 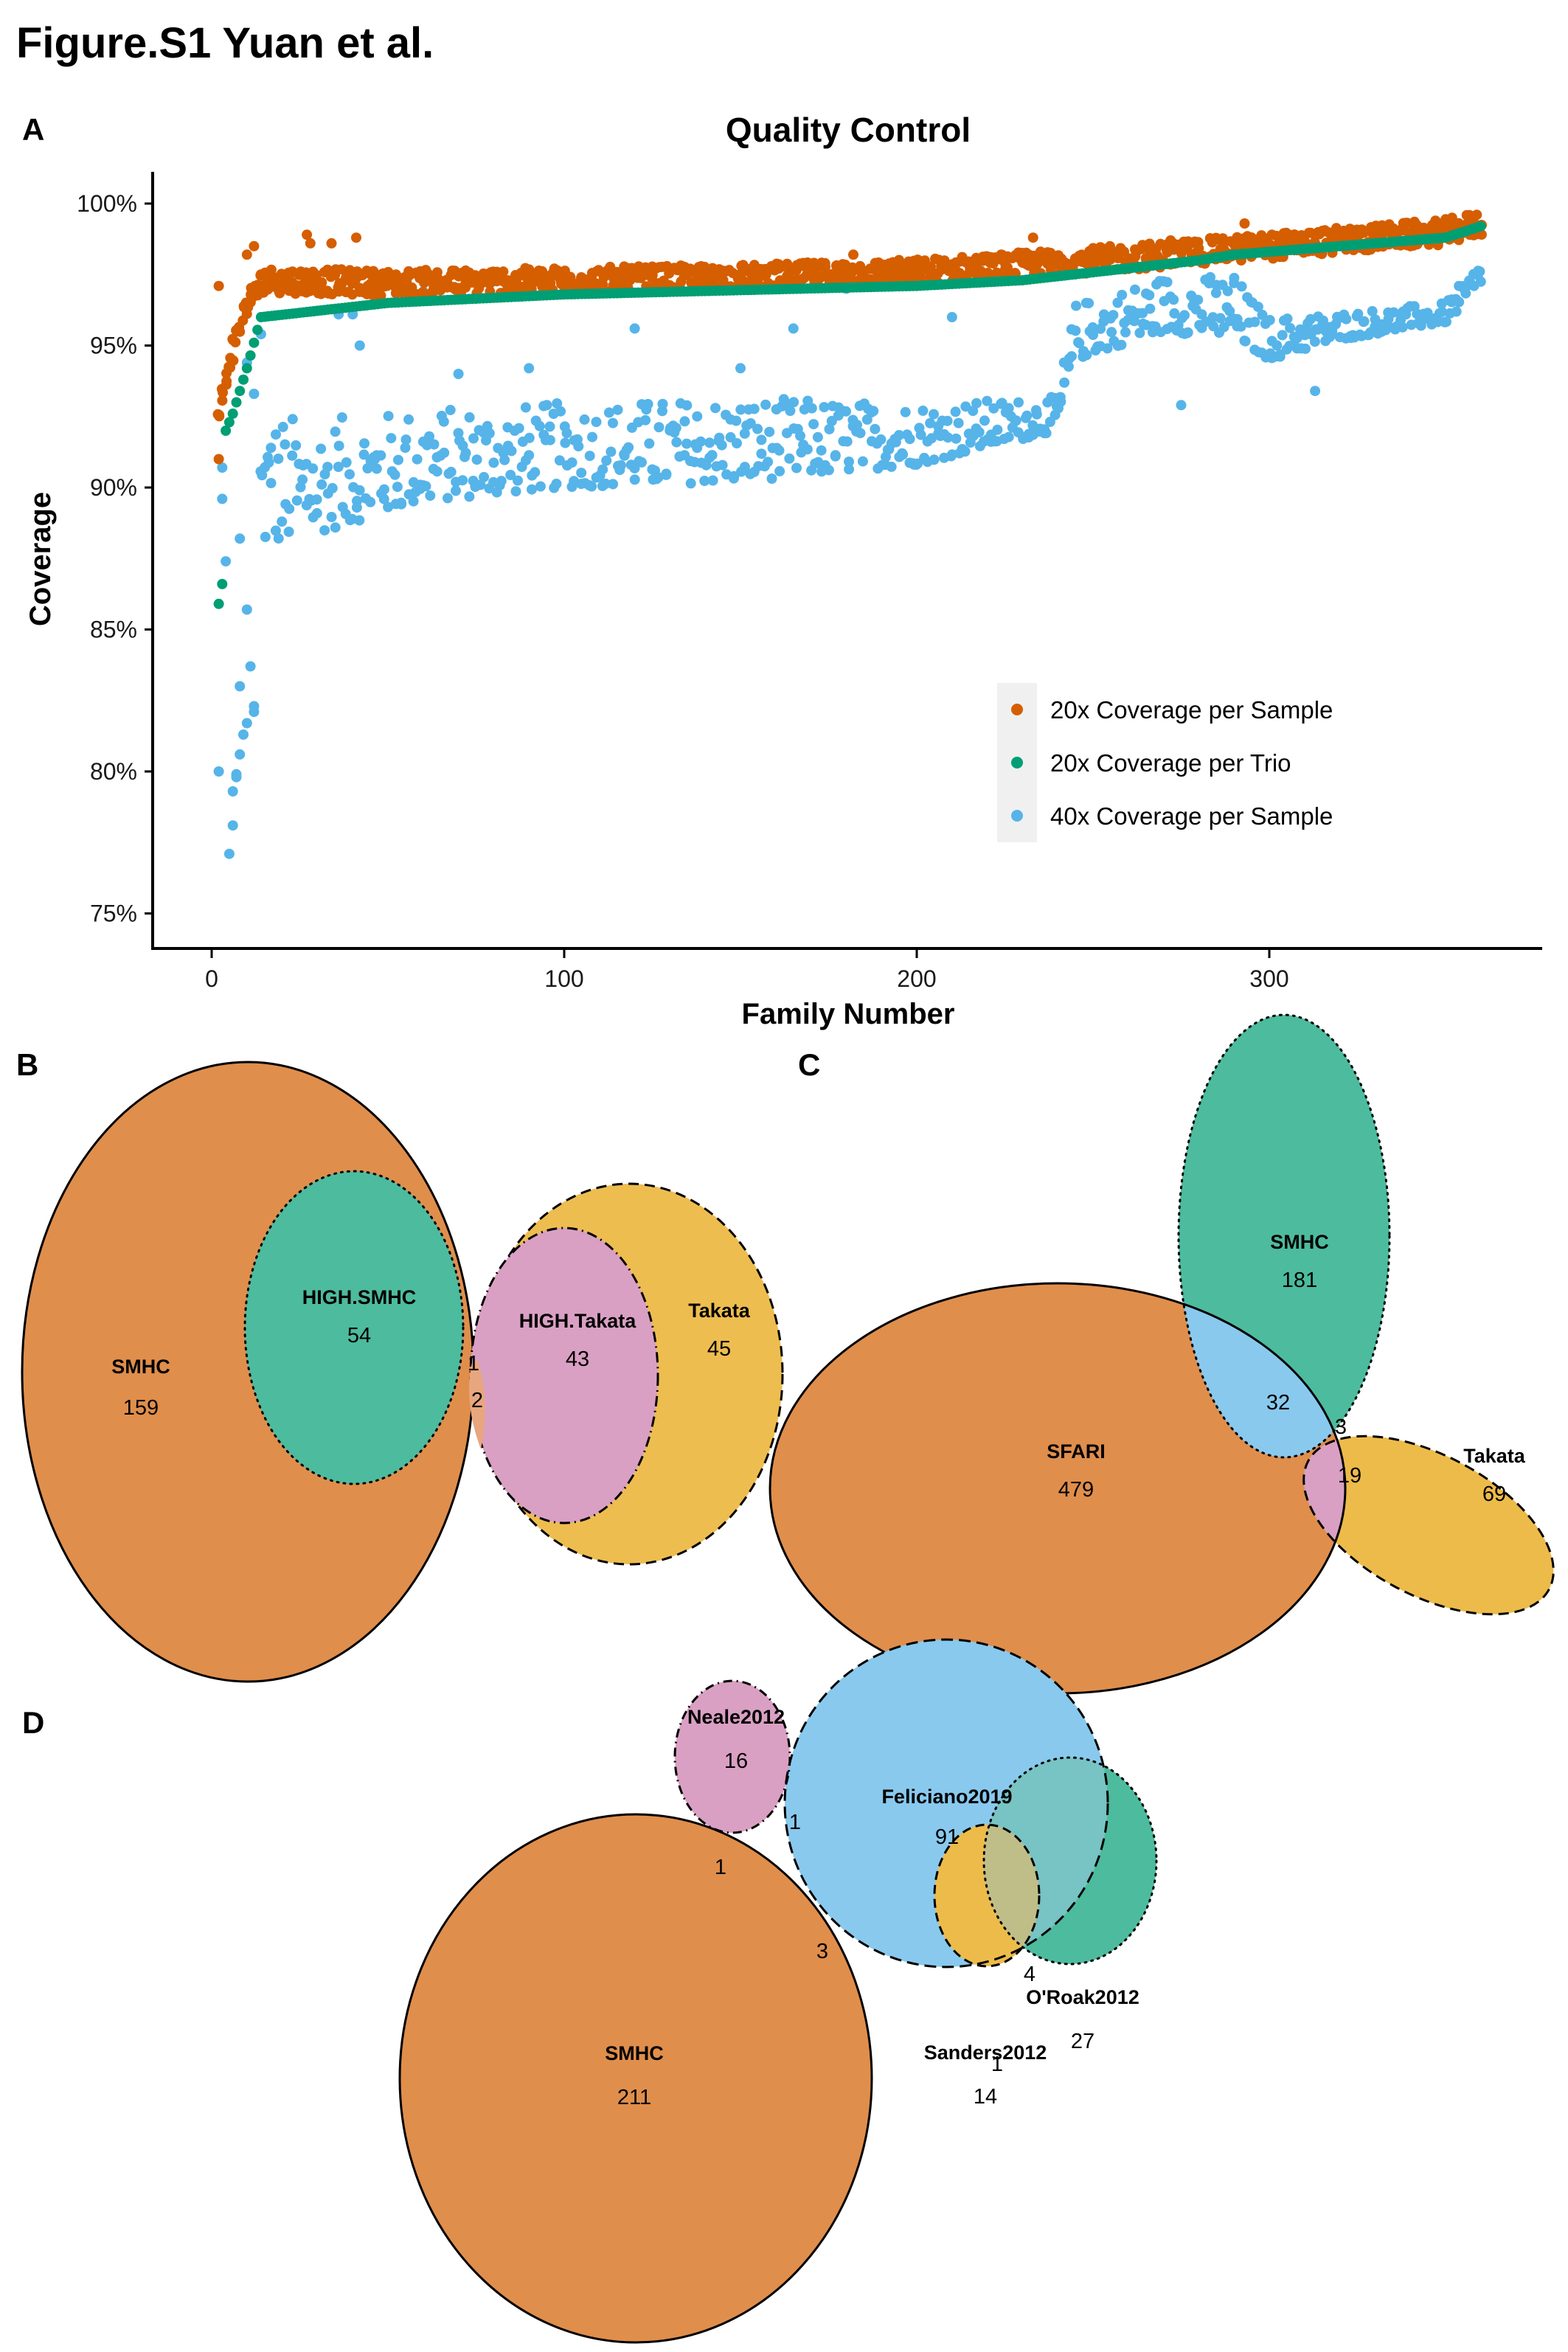 What do you see at coordinates (946, 1803) in the screenshot?
I see `venn-outline-feliciano2019` at bounding box center [946, 1803].